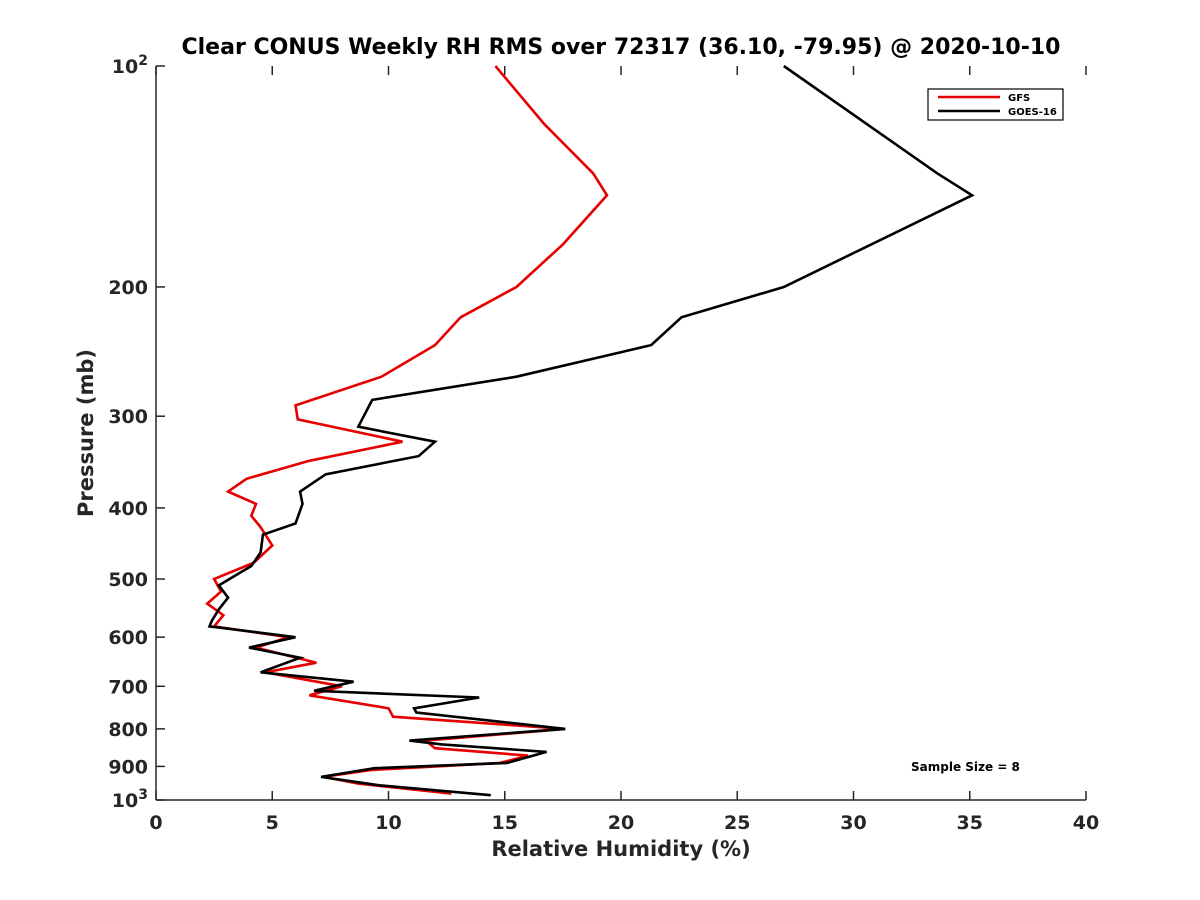 The image size is (1200, 900). What do you see at coordinates (621, 823) in the screenshot?
I see `x-tick-label: 20` at bounding box center [621, 823].